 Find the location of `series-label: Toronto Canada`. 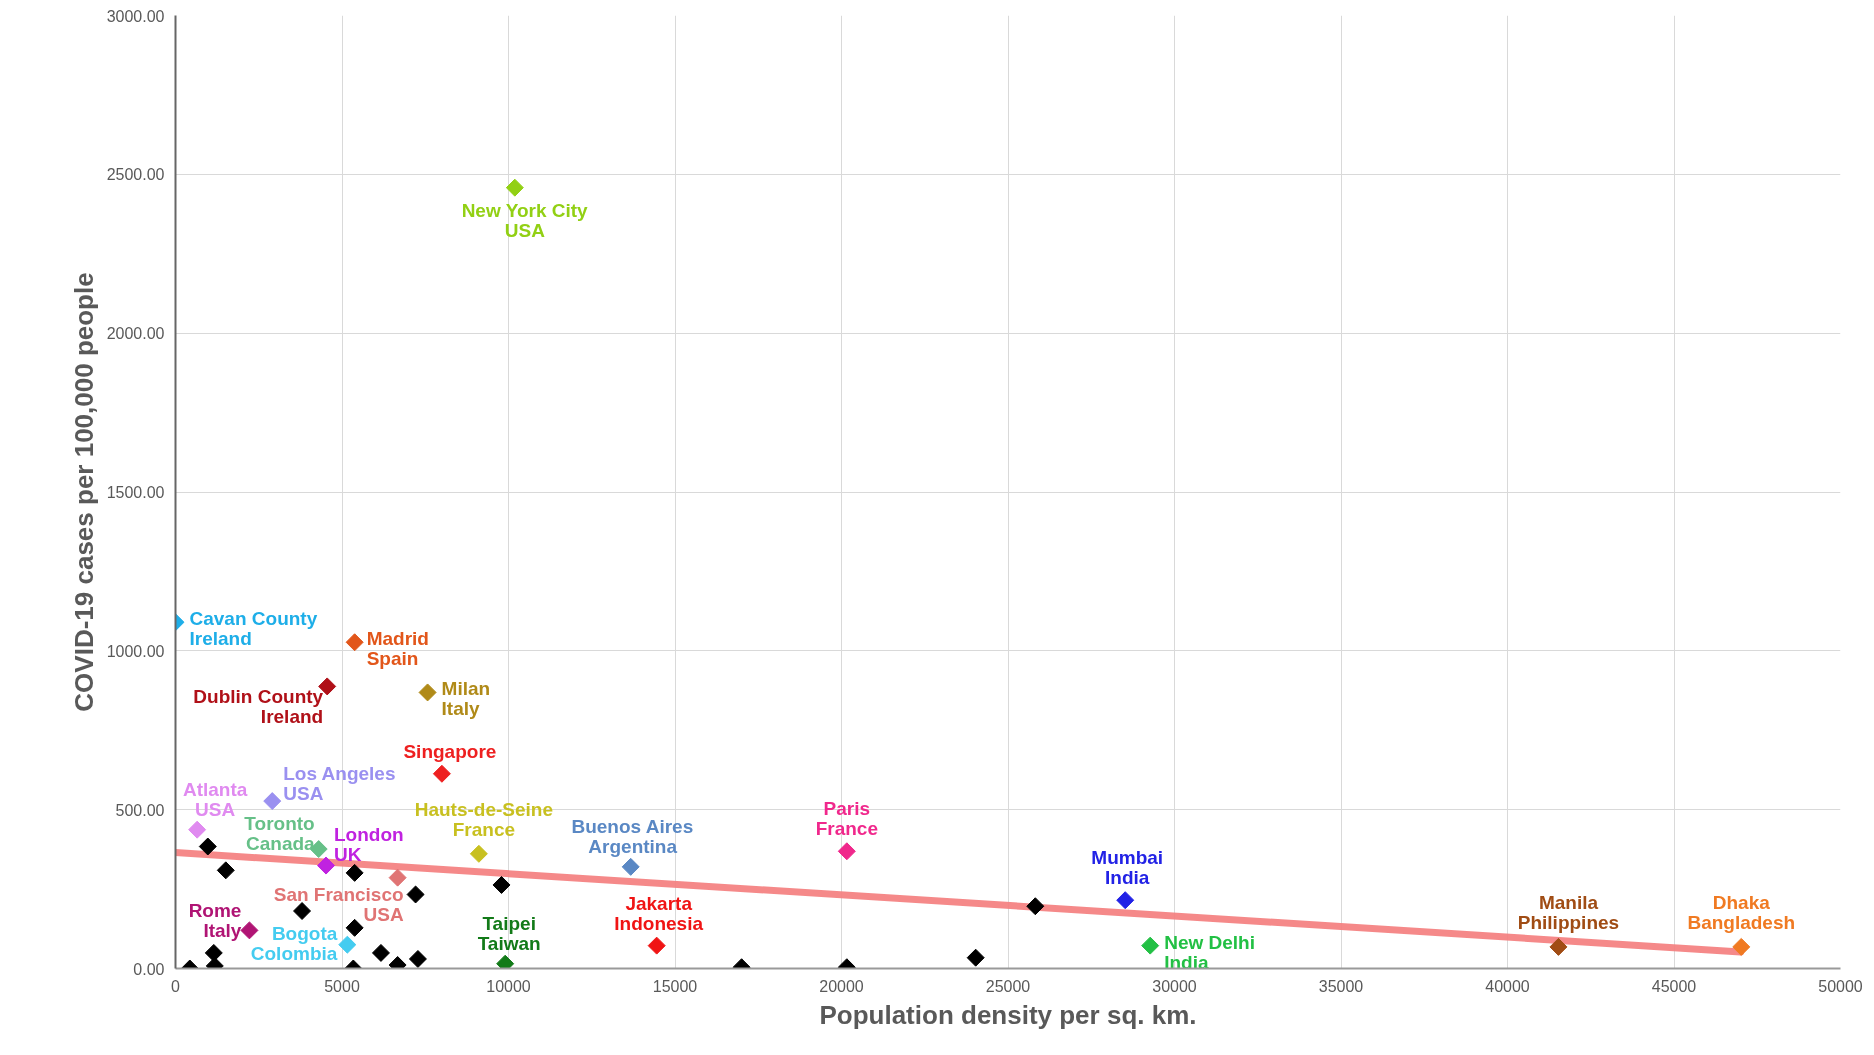

series-label: Toronto Canada is located at coordinates (280, 834).